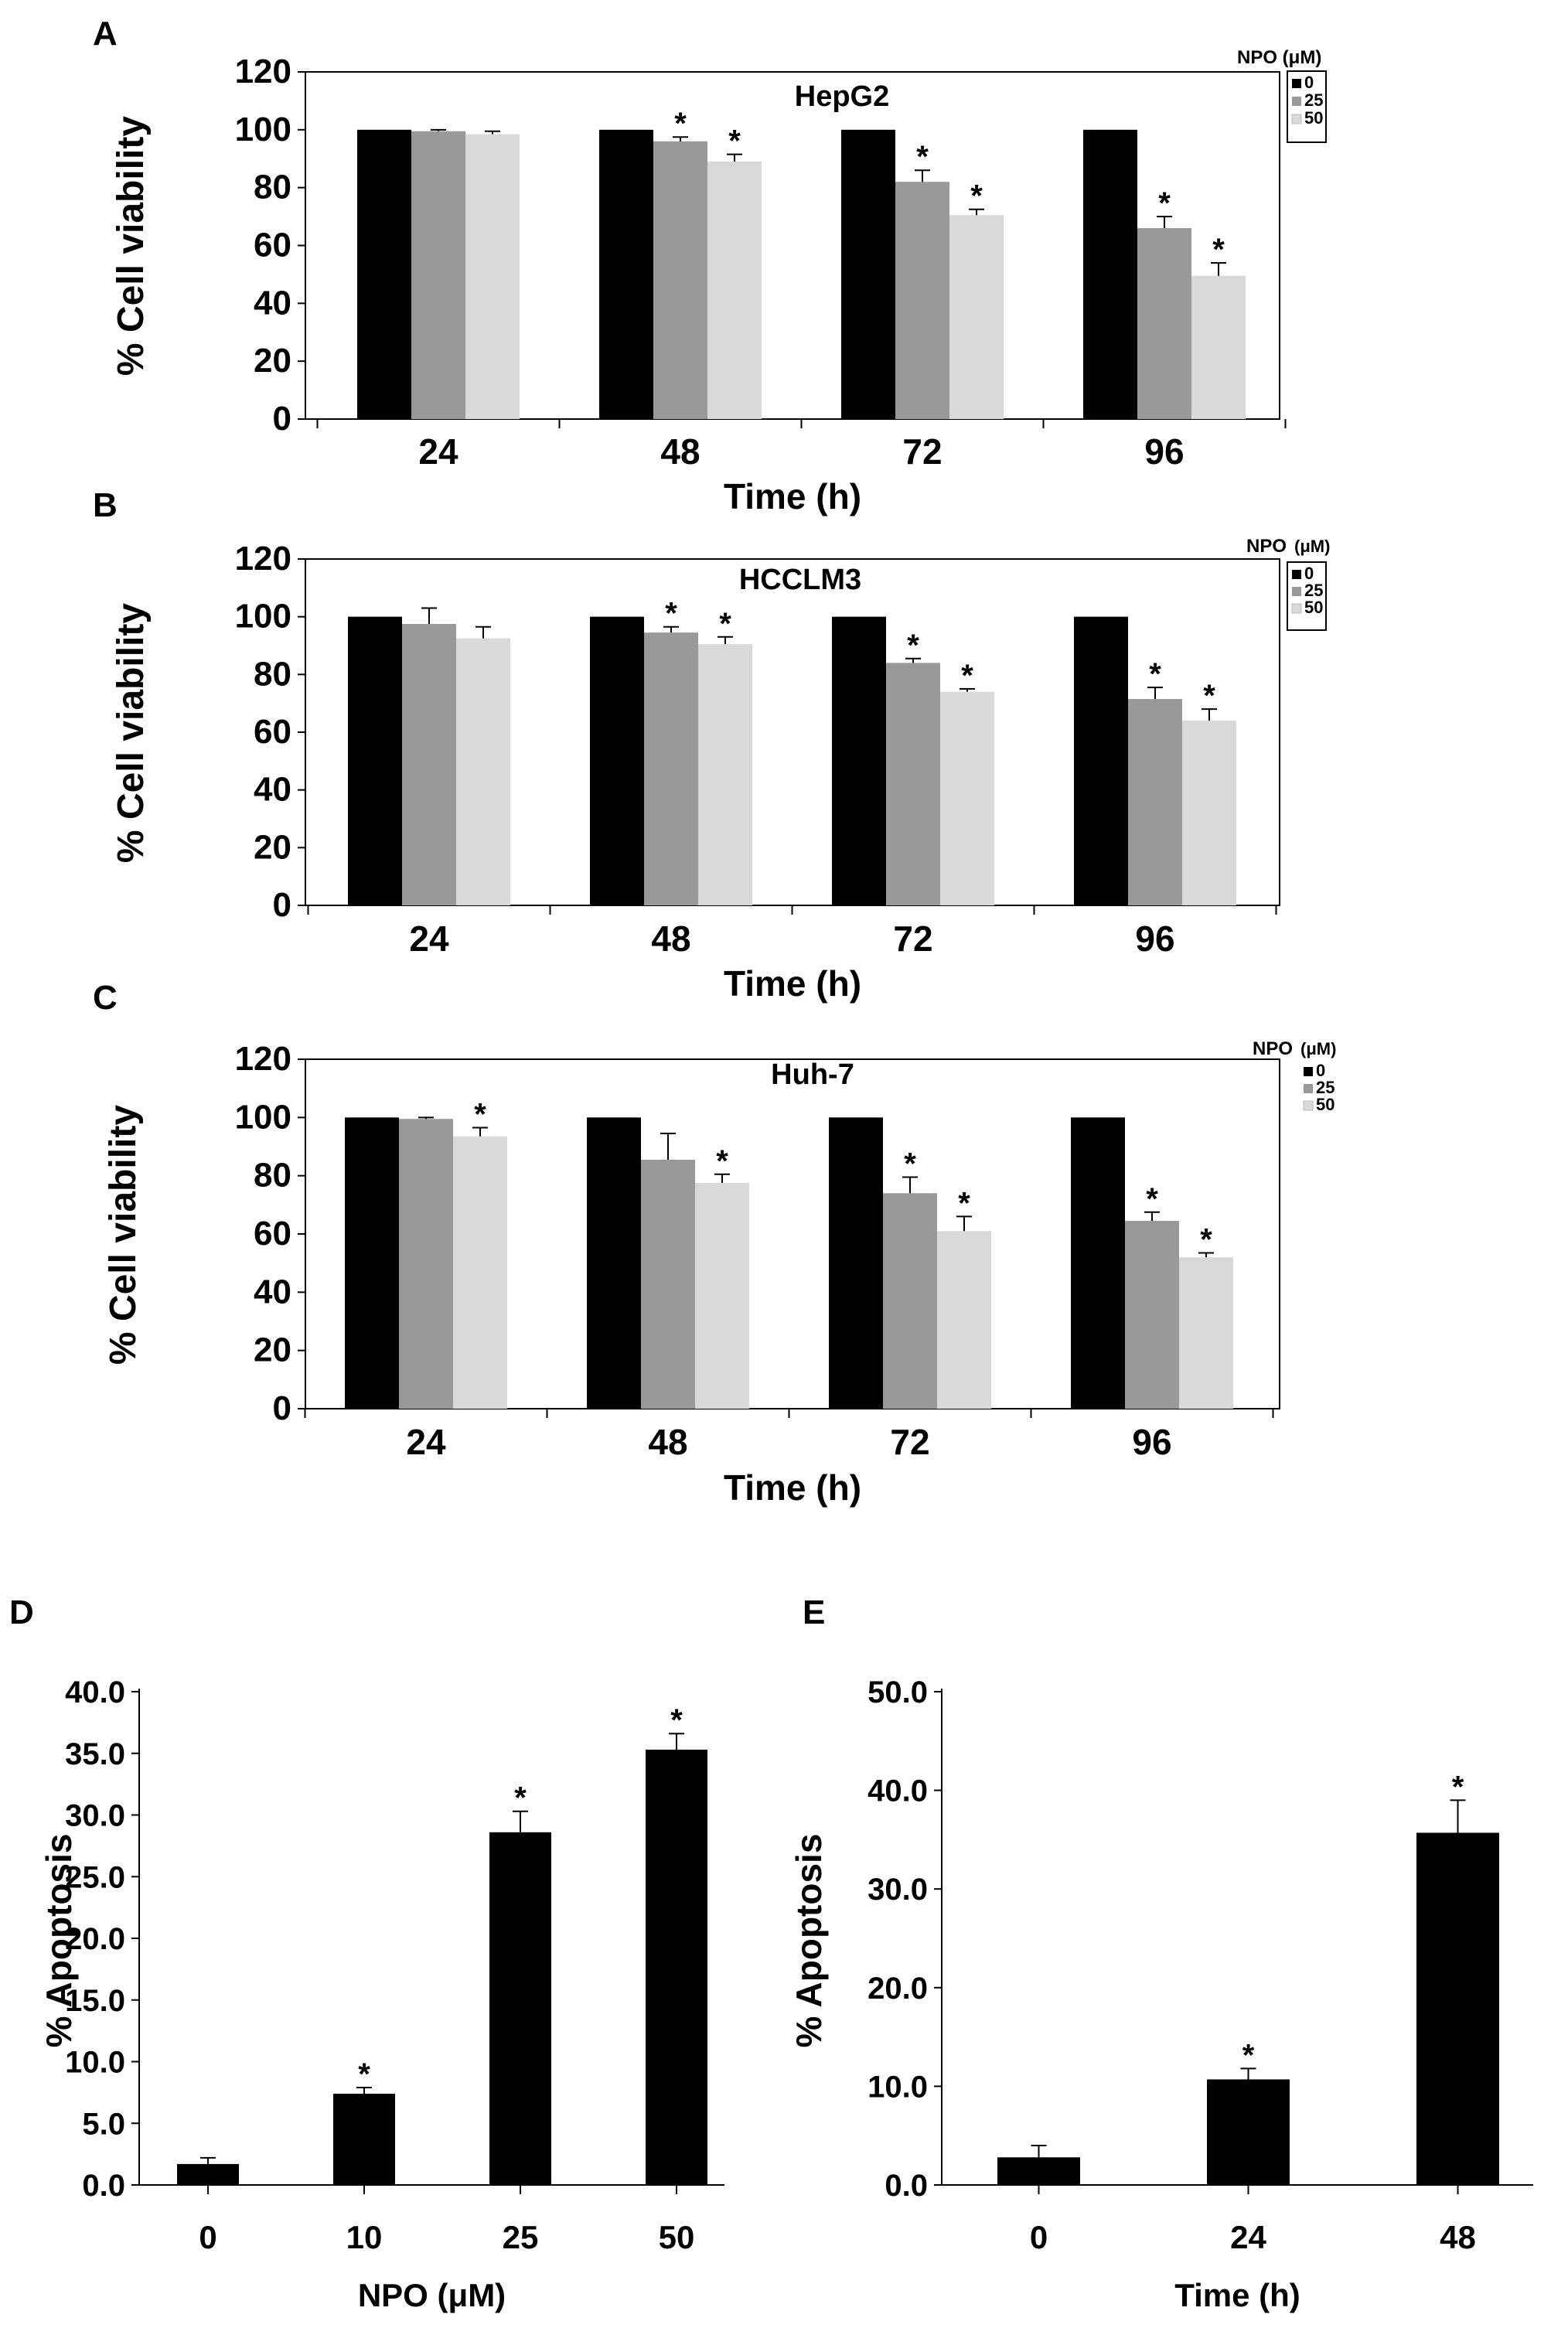 The width and height of the screenshot is (1568, 2328). Describe the element at coordinates (95, 2001) in the screenshot. I see `y-tick-label: 15.0` at that location.